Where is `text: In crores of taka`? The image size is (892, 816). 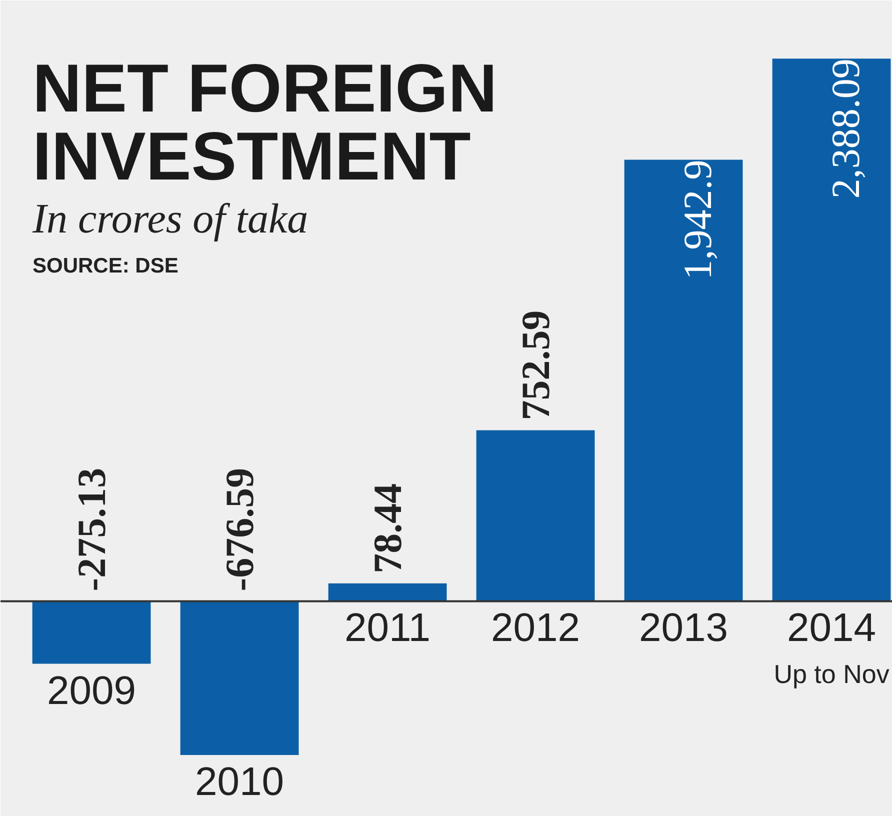
text: In crores of taka is located at coordinates (170, 219).